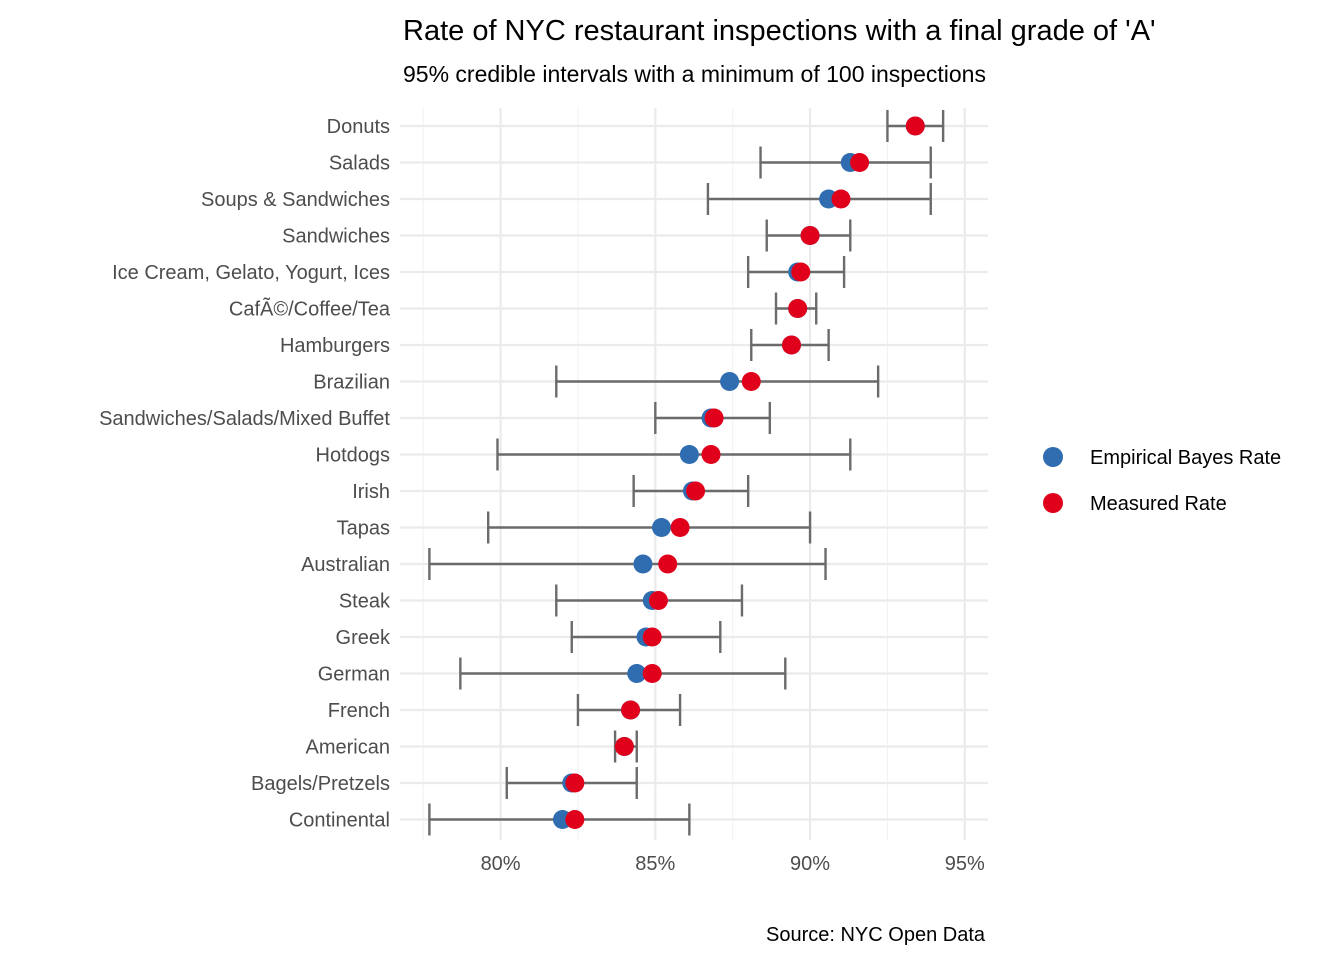 The height and width of the screenshot is (960, 1344). I want to click on legend: Empirical Bayes Rate Measured Rate, so click(1162, 481).